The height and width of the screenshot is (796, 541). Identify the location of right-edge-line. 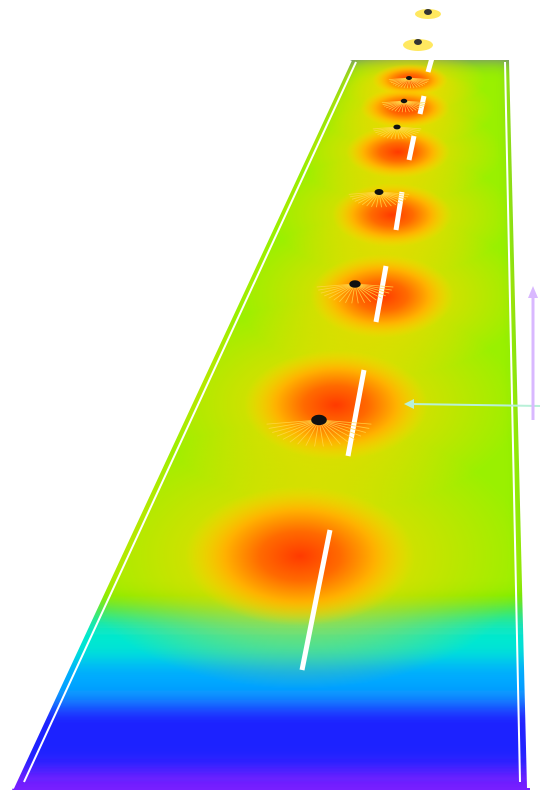
(520, 424).